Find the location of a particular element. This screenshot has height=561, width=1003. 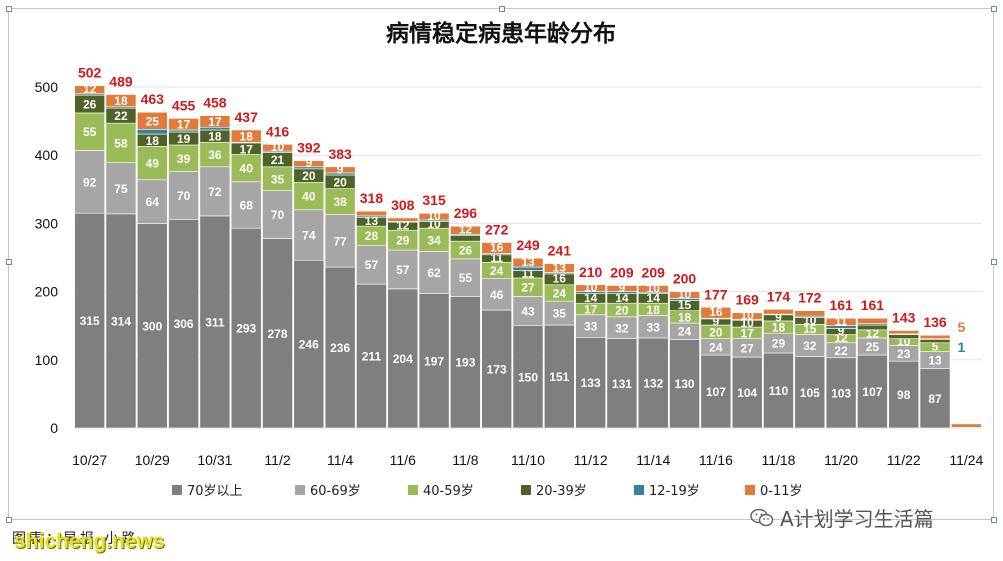

bar-segment-70岁以上-11/19 is located at coordinates (810, 392).